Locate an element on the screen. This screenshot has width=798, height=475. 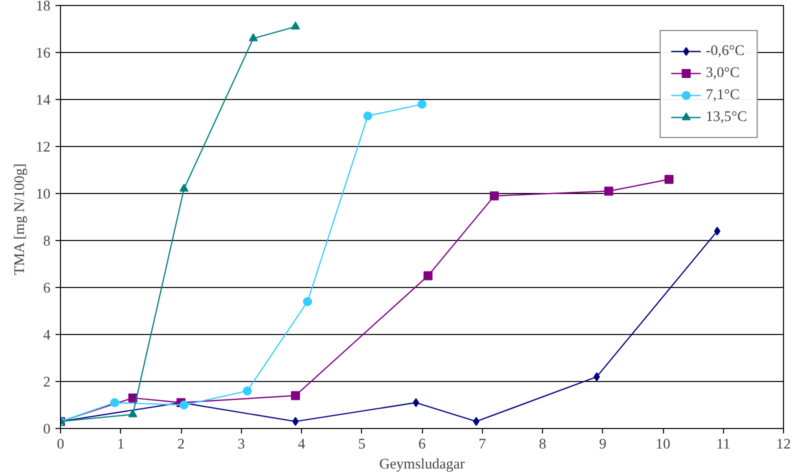
x-tick-label: 7 is located at coordinates (482, 444).